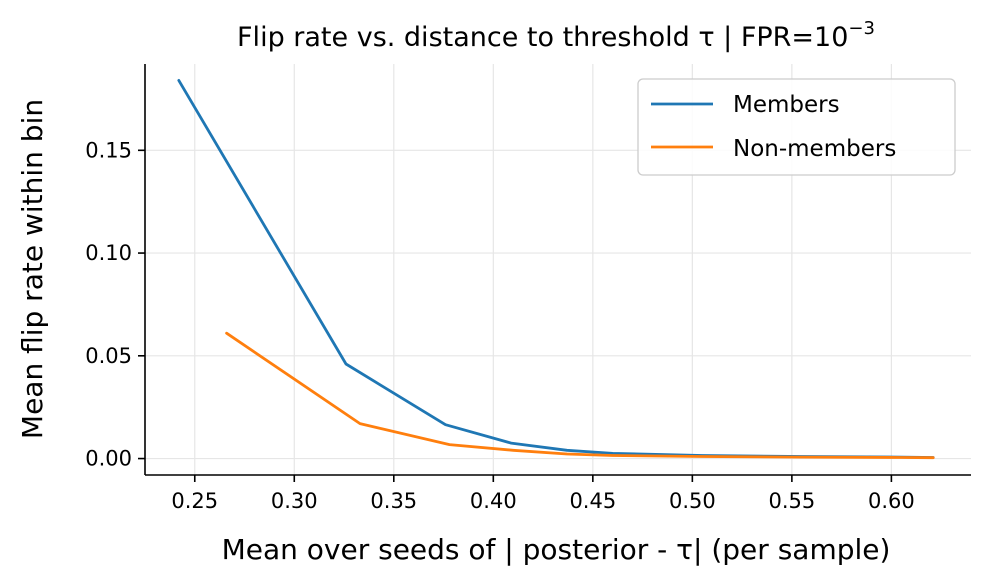 Image resolution: width=997 pixels, height=586 pixels. I want to click on y-tick-label: 0.15, so click(108, 150).